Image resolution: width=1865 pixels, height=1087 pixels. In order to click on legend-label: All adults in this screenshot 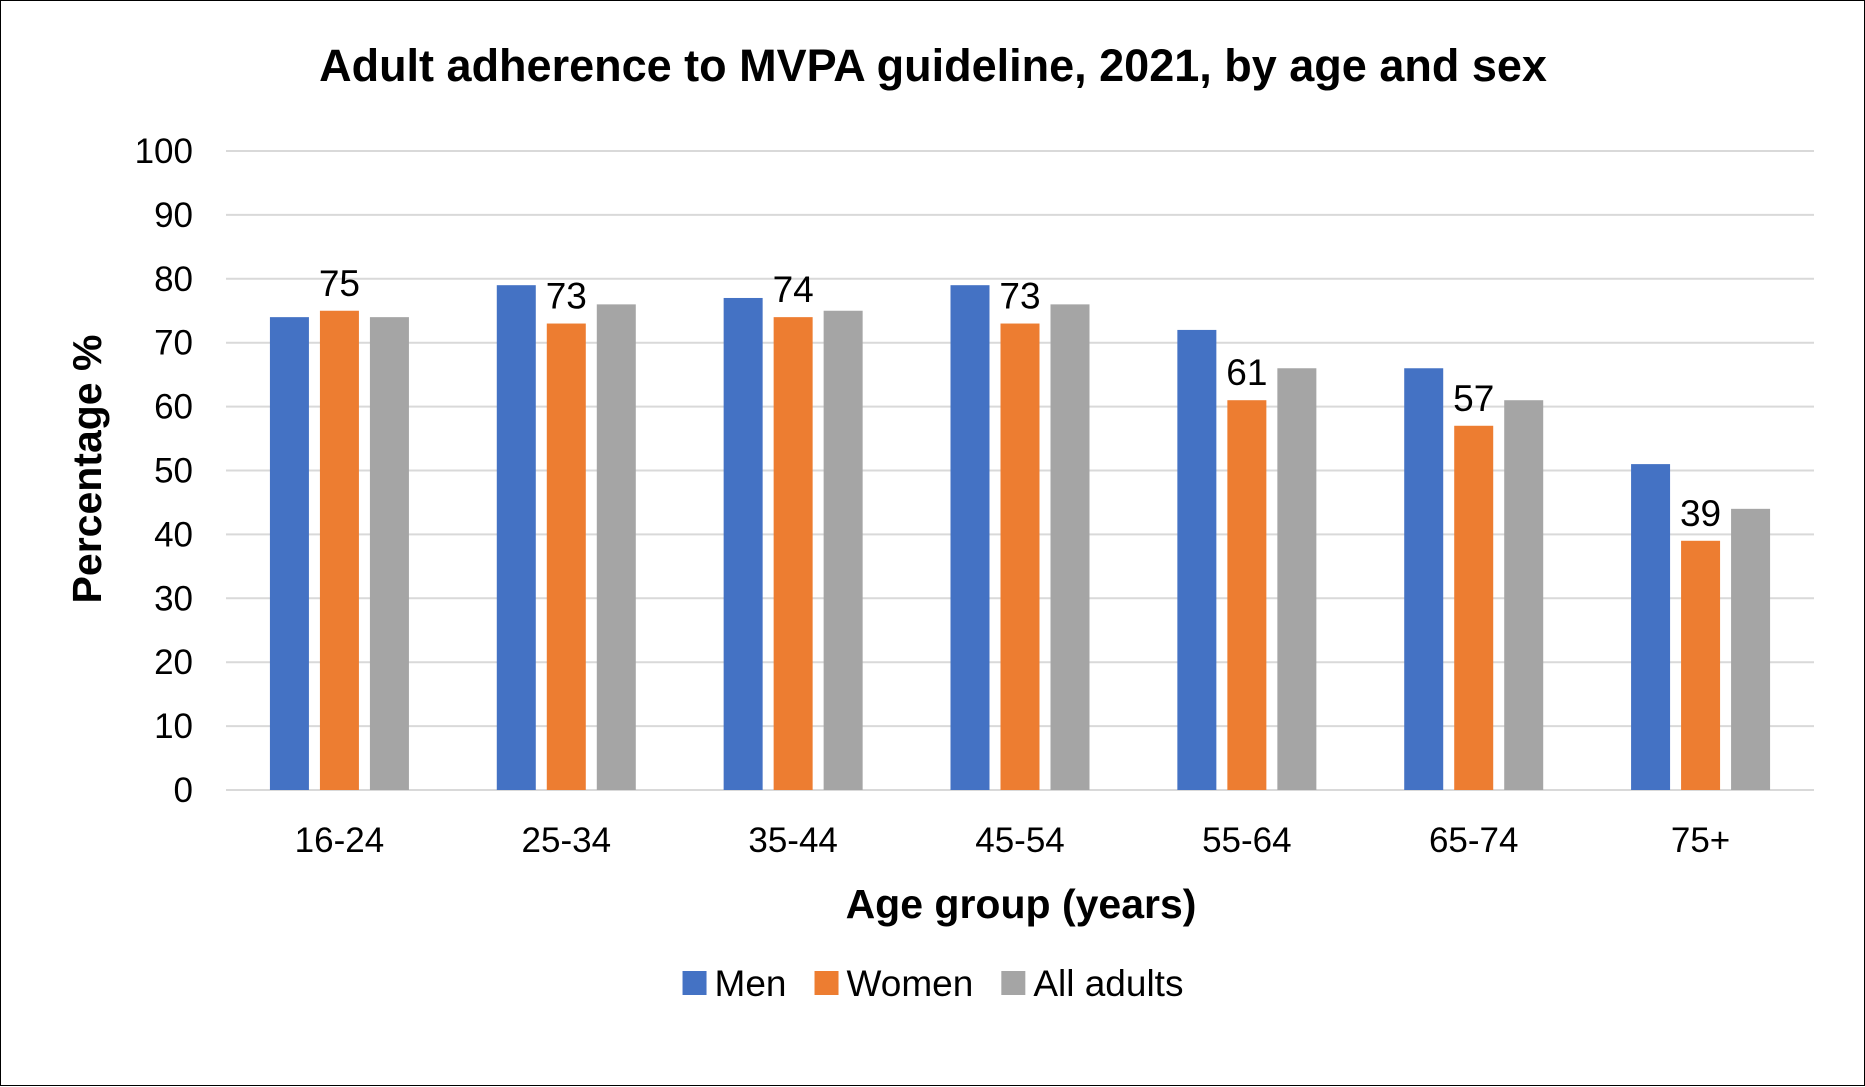, I will do `click(1108, 983)`.